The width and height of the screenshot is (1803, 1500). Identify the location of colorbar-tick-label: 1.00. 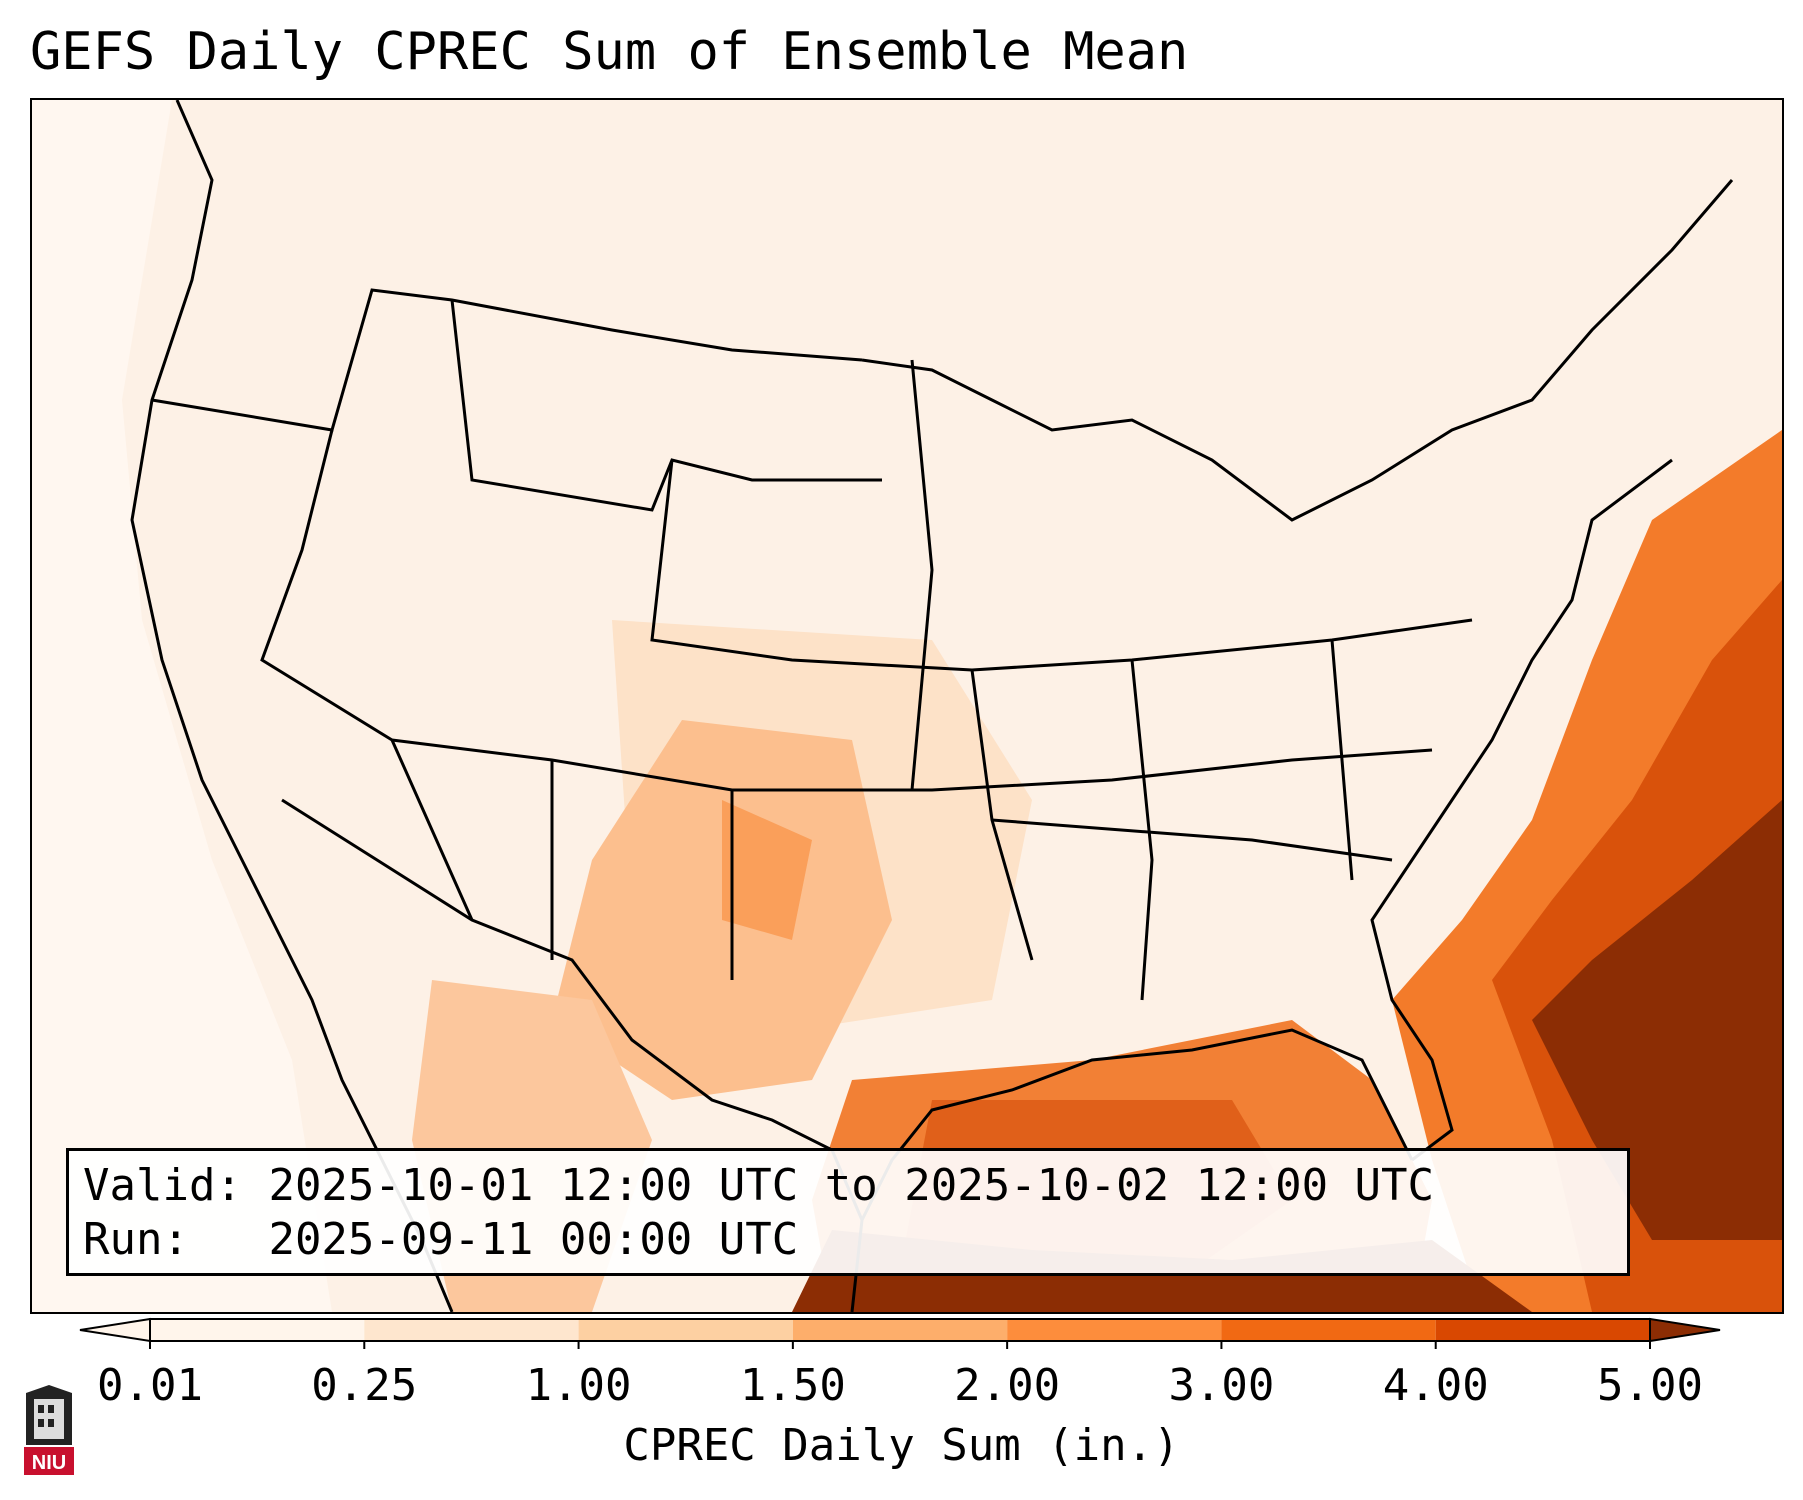
(578, 1385).